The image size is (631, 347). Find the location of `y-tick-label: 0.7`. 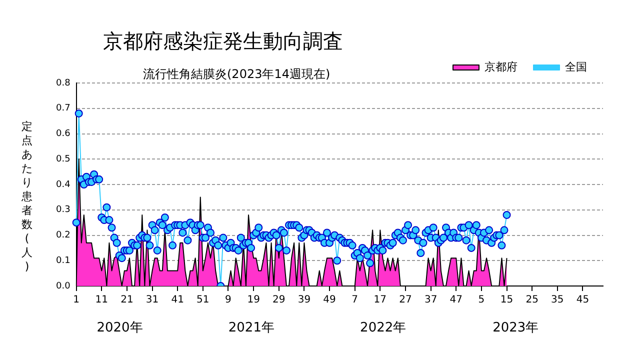

y-tick-label: 0.7 is located at coordinates (63, 109).